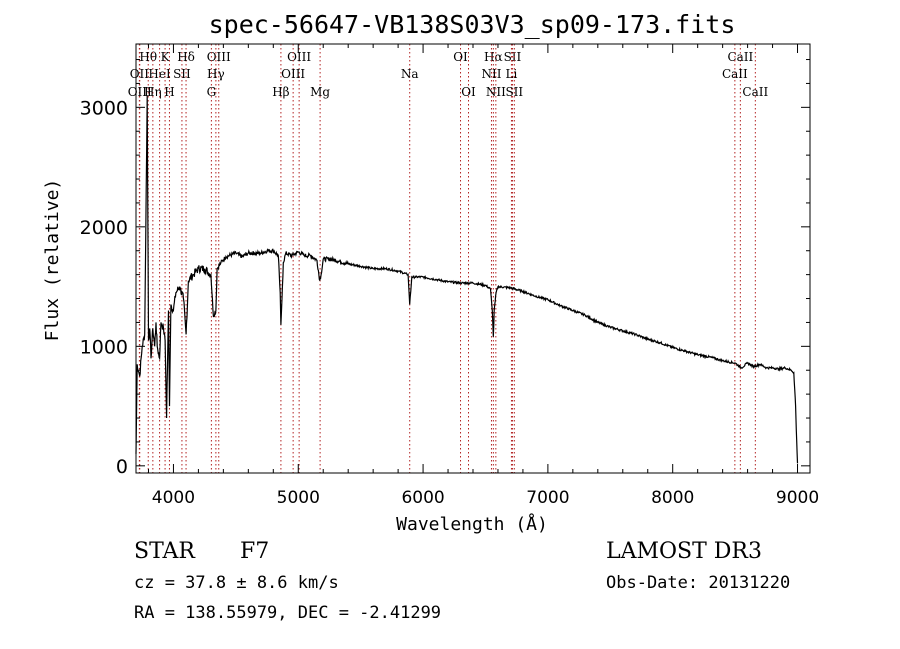 Image resolution: width=900 pixels, height=649 pixels. What do you see at coordinates (493, 57) in the screenshot?
I see `spectral-line-label: Hα` at bounding box center [493, 57].